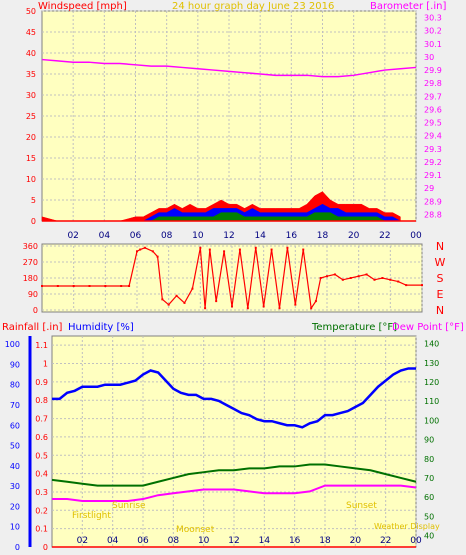 The image size is (466, 555). Describe the element at coordinates (33, 294) in the screenshot. I see `direction-tick-label: 90` at that location.